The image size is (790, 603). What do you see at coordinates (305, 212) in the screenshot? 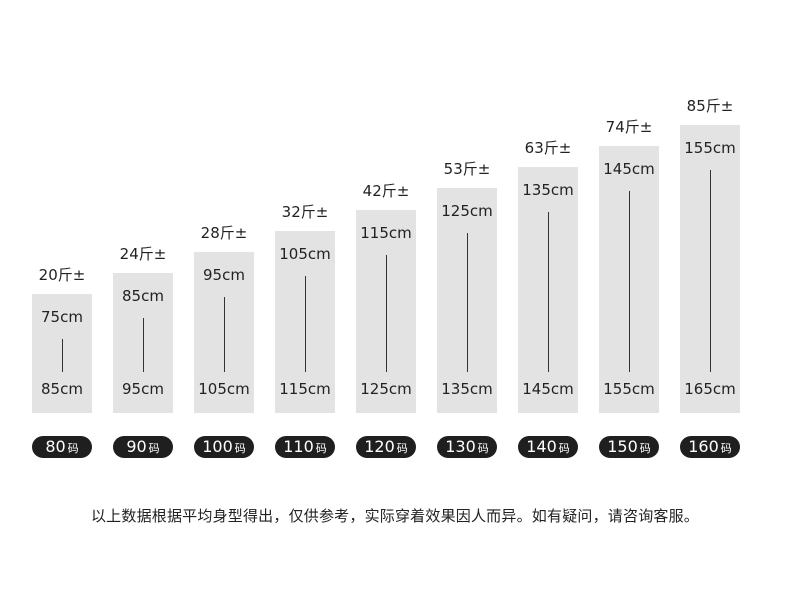
I see `weight-label: 32斤±` at bounding box center [305, 212].